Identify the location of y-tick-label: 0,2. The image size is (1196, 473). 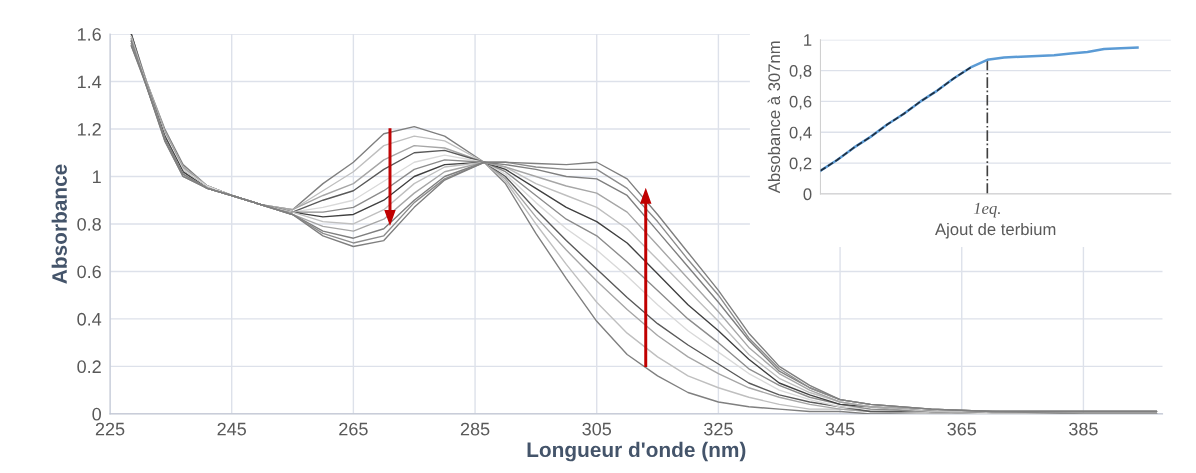
(800, 164).